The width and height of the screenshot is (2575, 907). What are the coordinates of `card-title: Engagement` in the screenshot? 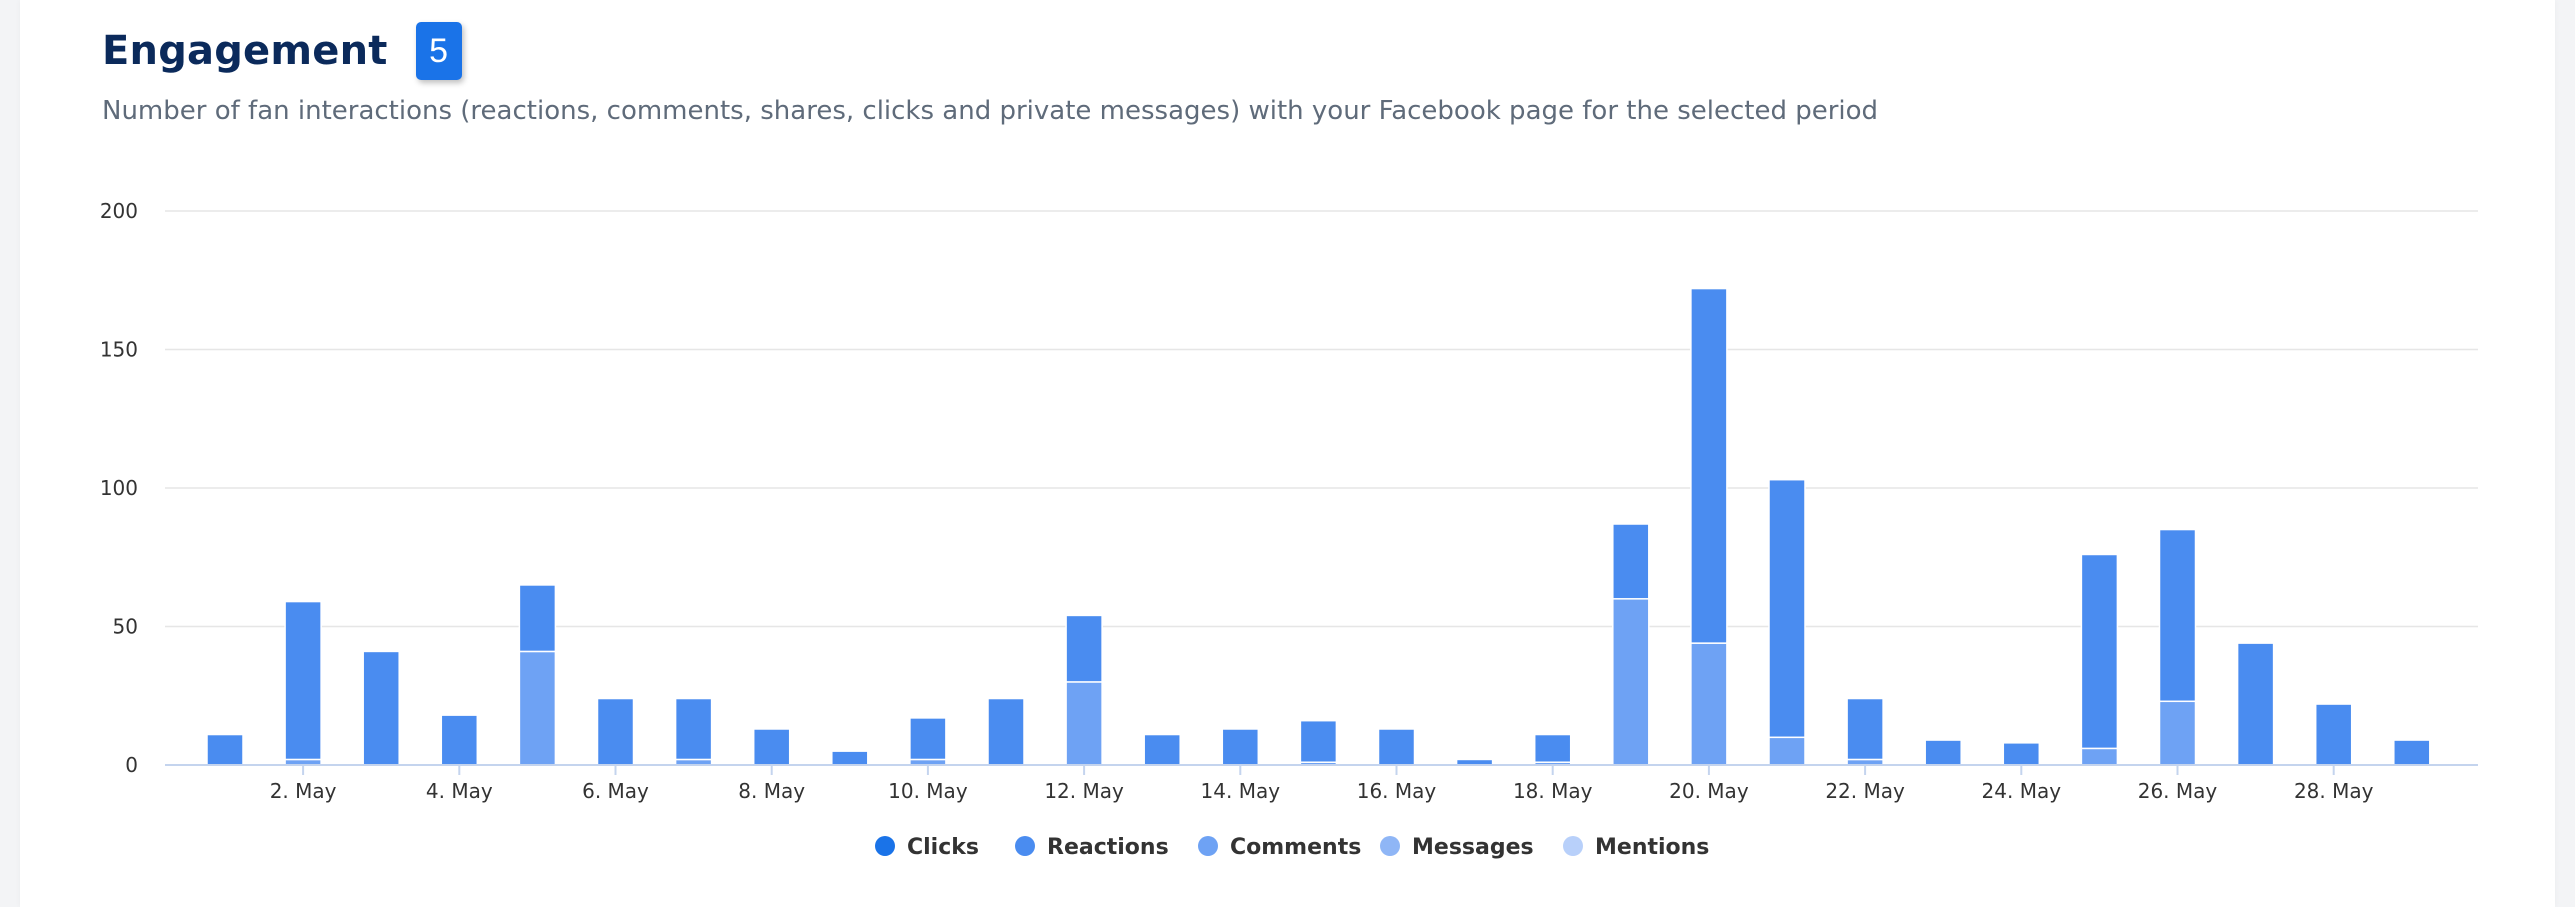 It's located at (245, 51).